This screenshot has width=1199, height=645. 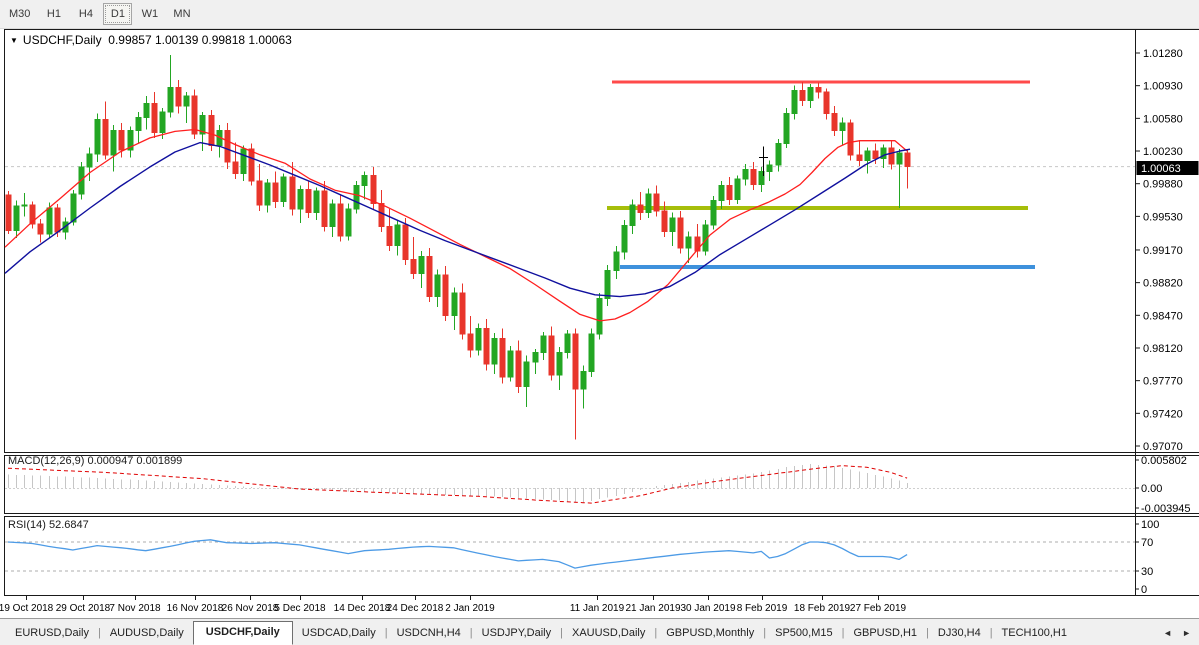 What do you see at coordinates (118, 14) in the screenshot?
I see `timeframe-button-d1: D1` at bounding box center [118, 14].